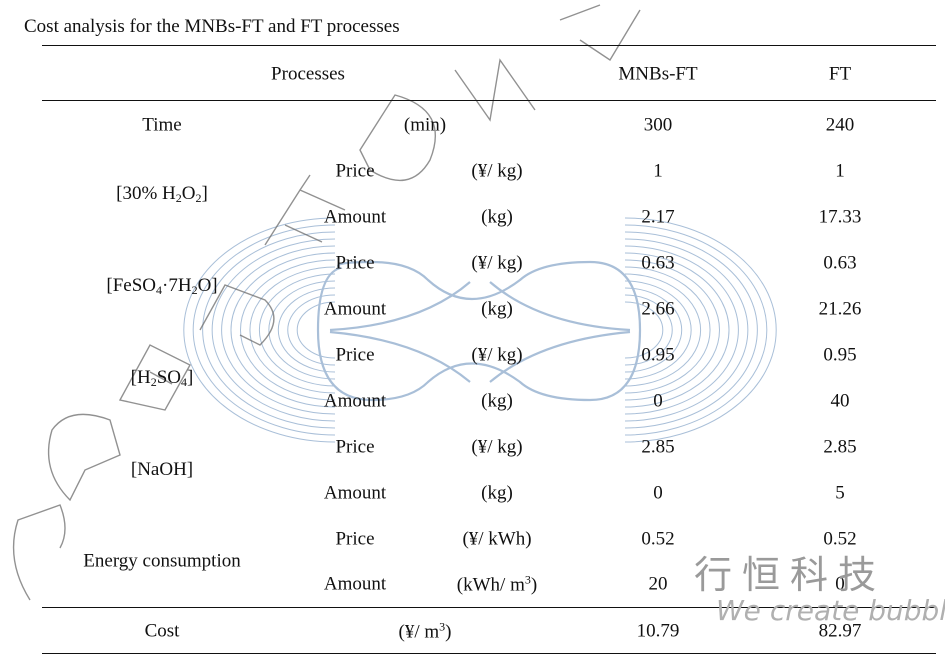 The height and width of the screenshot is (665, 945). Describe the element at coordinates (658, 309) in the screenshot. I see `amount-mnbs-ft: 2.66` at that location.